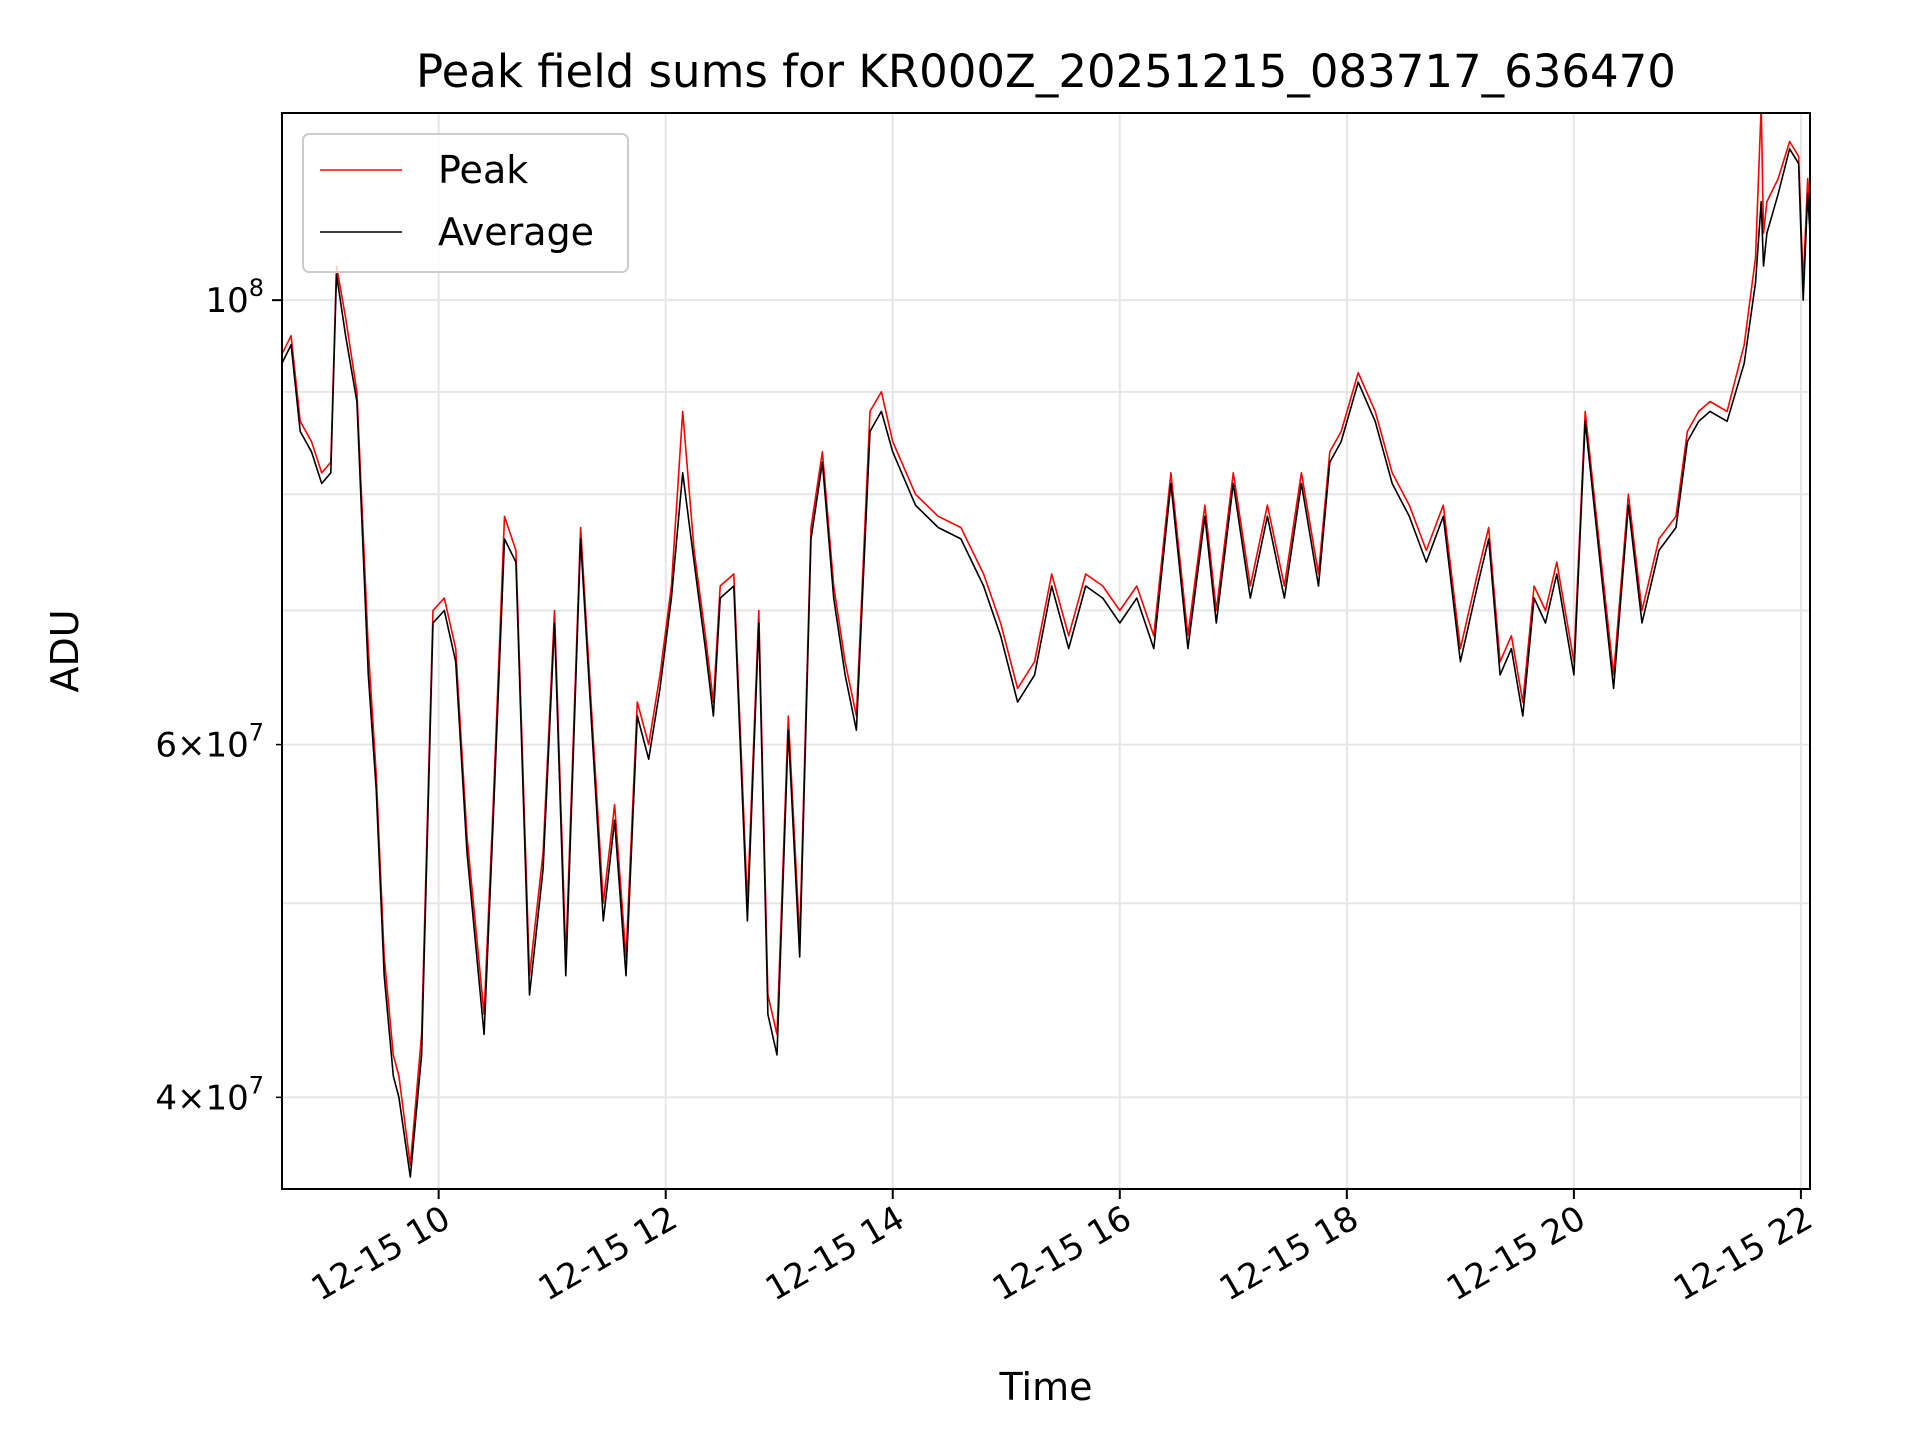 This screenshot has width=1920, height=1440. Describe the element at coordinates (483, 170) in the screenshot. I see `legend-label-peak: Peak` at that location.